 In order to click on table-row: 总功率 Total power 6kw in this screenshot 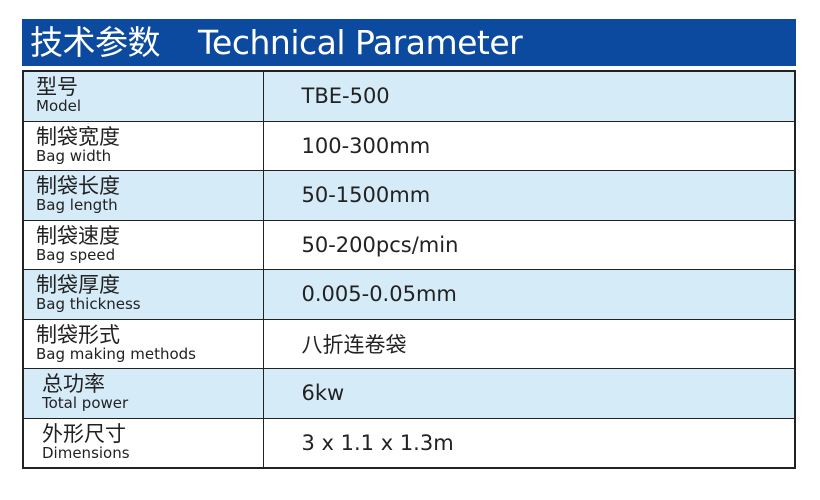, I will do `click(409, 393)`.